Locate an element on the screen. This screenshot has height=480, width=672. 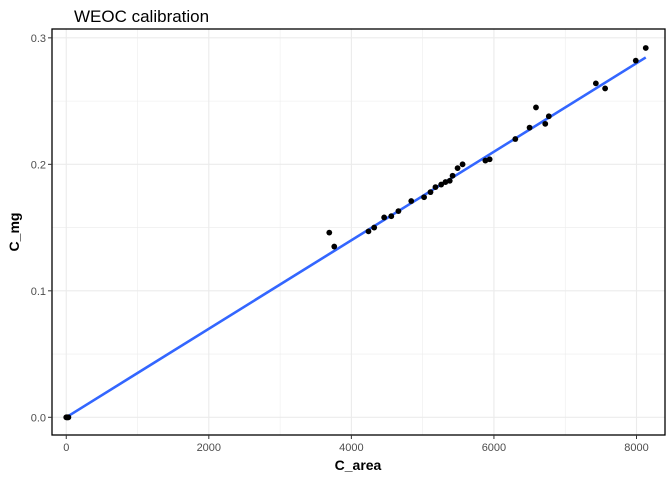
y-tick-label: 0.0 is located at coordinates (38, 418).